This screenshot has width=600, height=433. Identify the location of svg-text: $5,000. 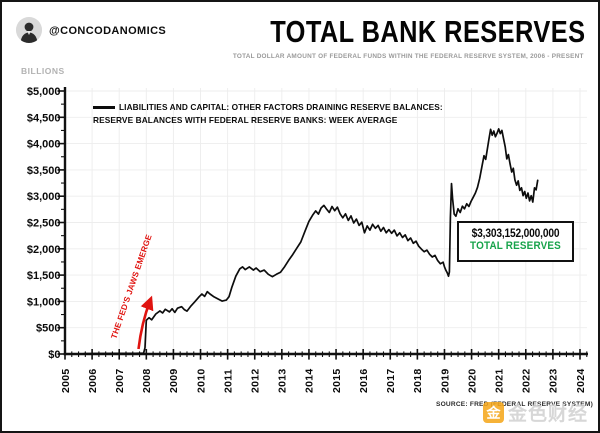
(44, 92).